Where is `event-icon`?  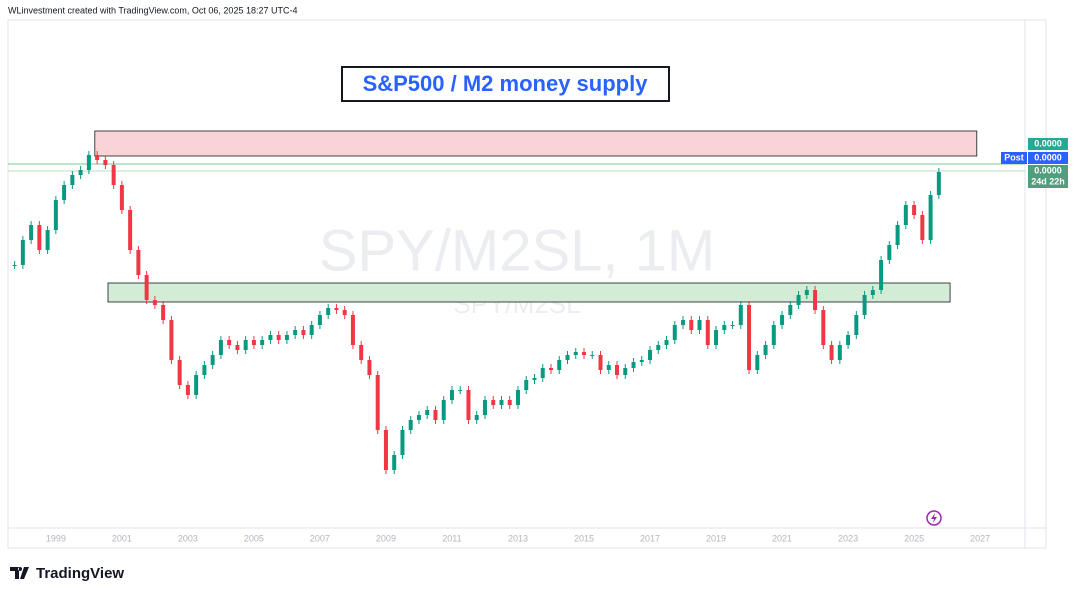
event-icon is located at coordinates (934, 518).